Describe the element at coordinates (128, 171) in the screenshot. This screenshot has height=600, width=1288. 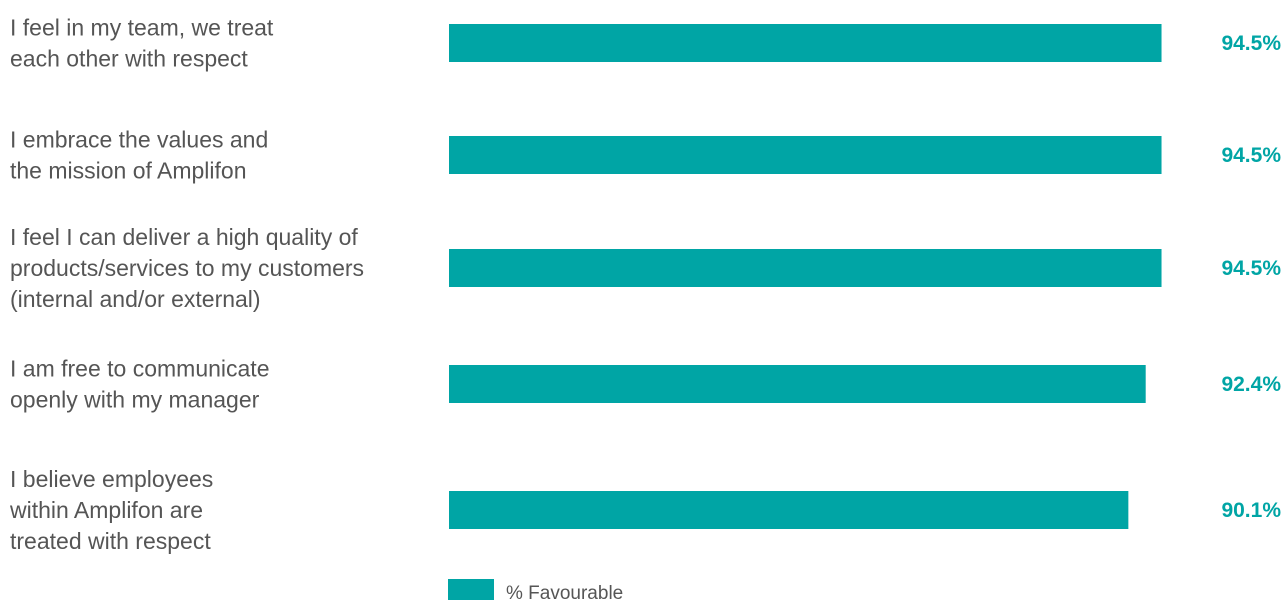
I see `category-label-line: the mission of Amplifon` at that location.